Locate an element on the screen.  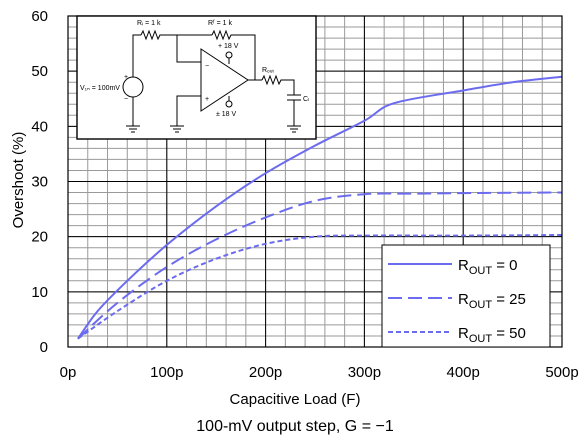
y-axis-label: Overshoot (%) is located at coordinates (18, 180).